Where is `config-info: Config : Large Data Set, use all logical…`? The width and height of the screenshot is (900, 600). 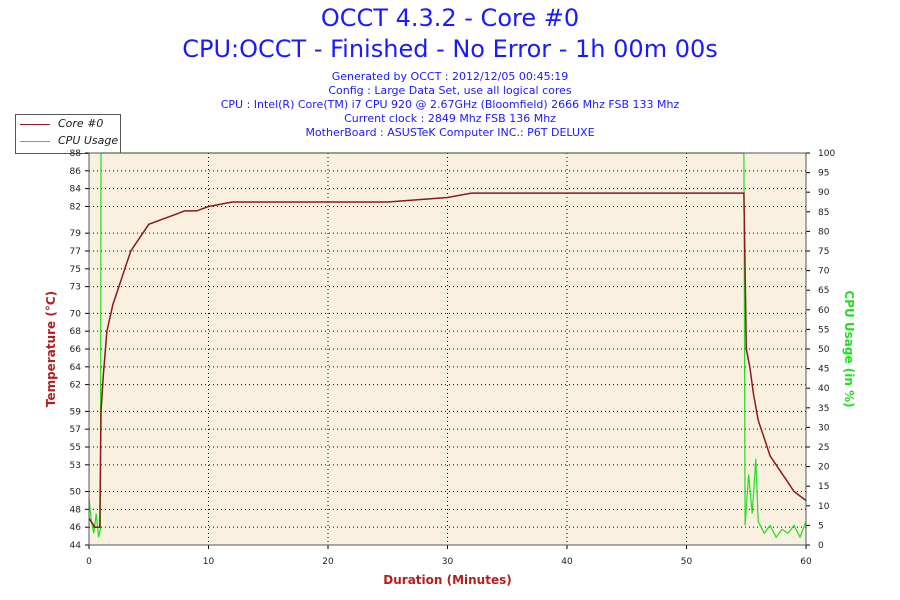 config-info: Config : Large Data Set, use all logical… is located at coordinates (450, 90).